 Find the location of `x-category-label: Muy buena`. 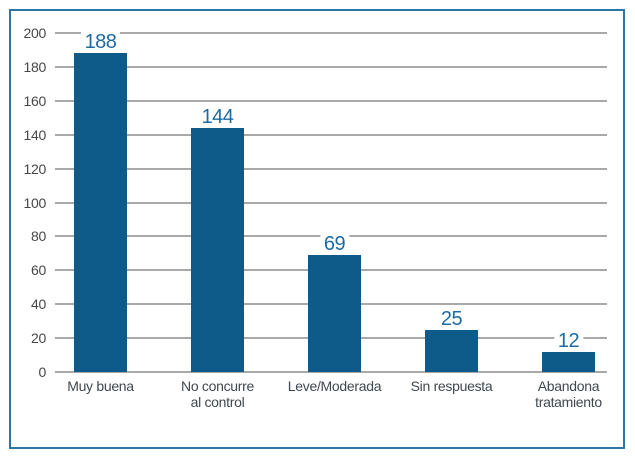

x-category-label: Muy buena is located at coordinates (100, 386).